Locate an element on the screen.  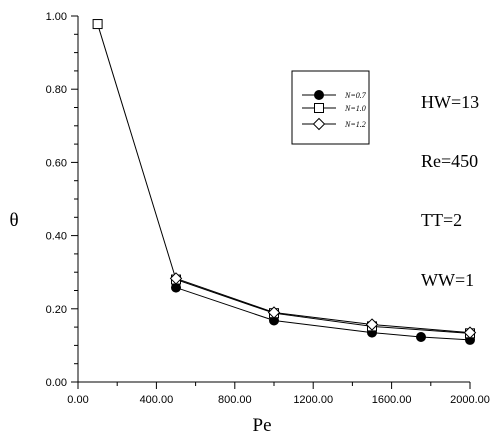
x-tick-label: 2000.00 is located at coordinates (470, 400).